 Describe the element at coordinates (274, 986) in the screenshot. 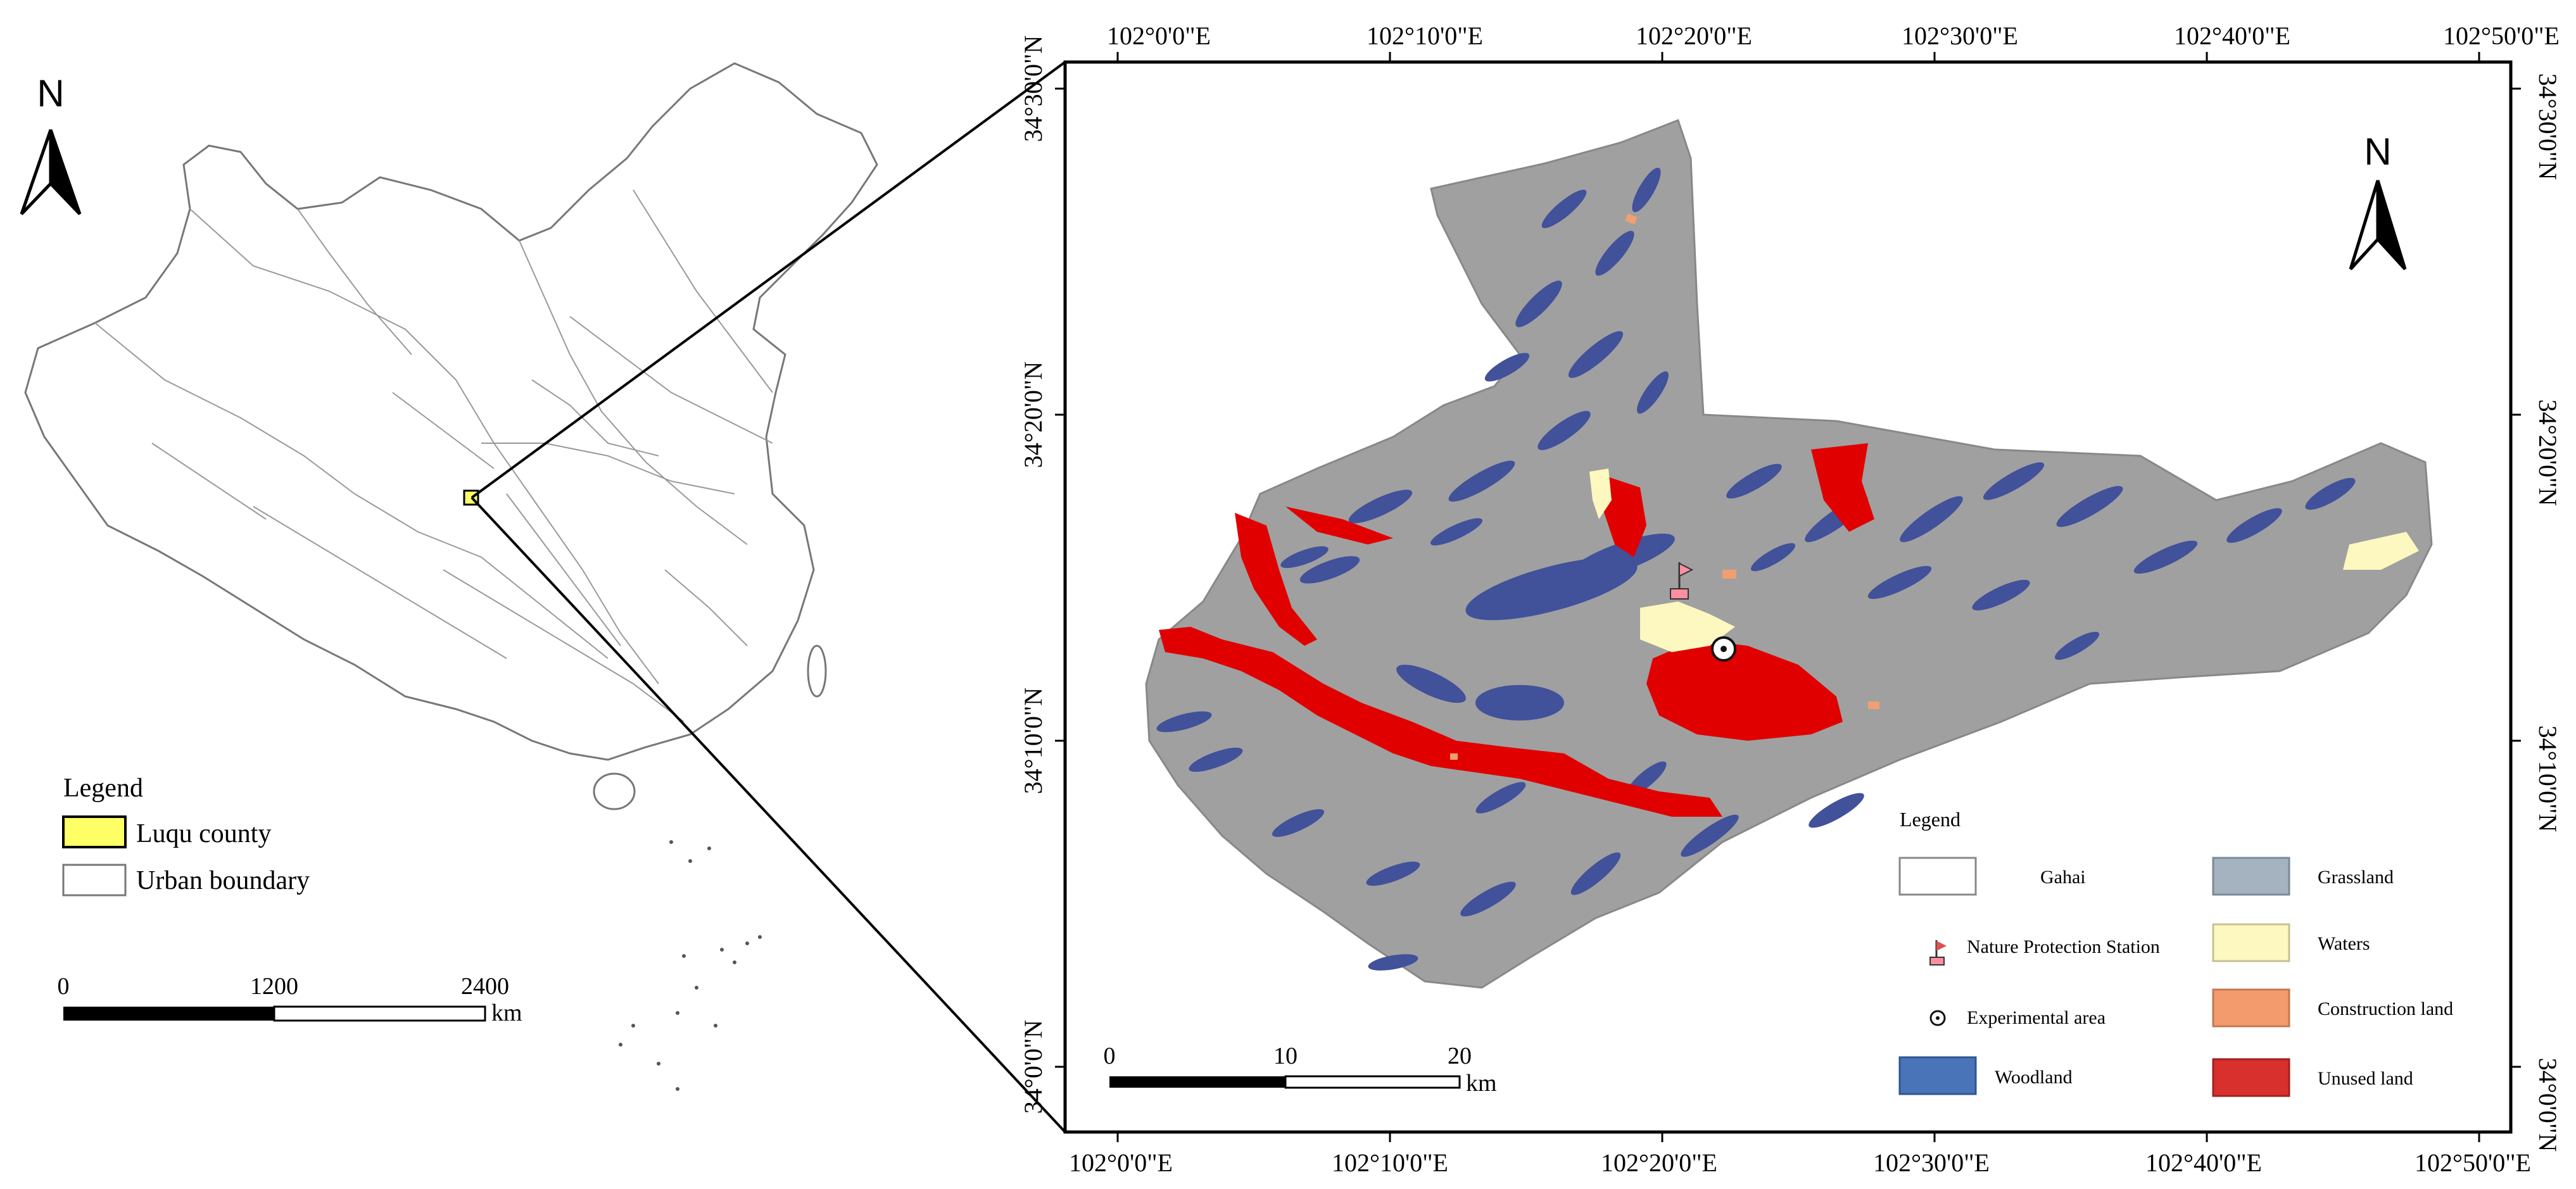

I see `overview-scale-tick-1: 1200` at that location.